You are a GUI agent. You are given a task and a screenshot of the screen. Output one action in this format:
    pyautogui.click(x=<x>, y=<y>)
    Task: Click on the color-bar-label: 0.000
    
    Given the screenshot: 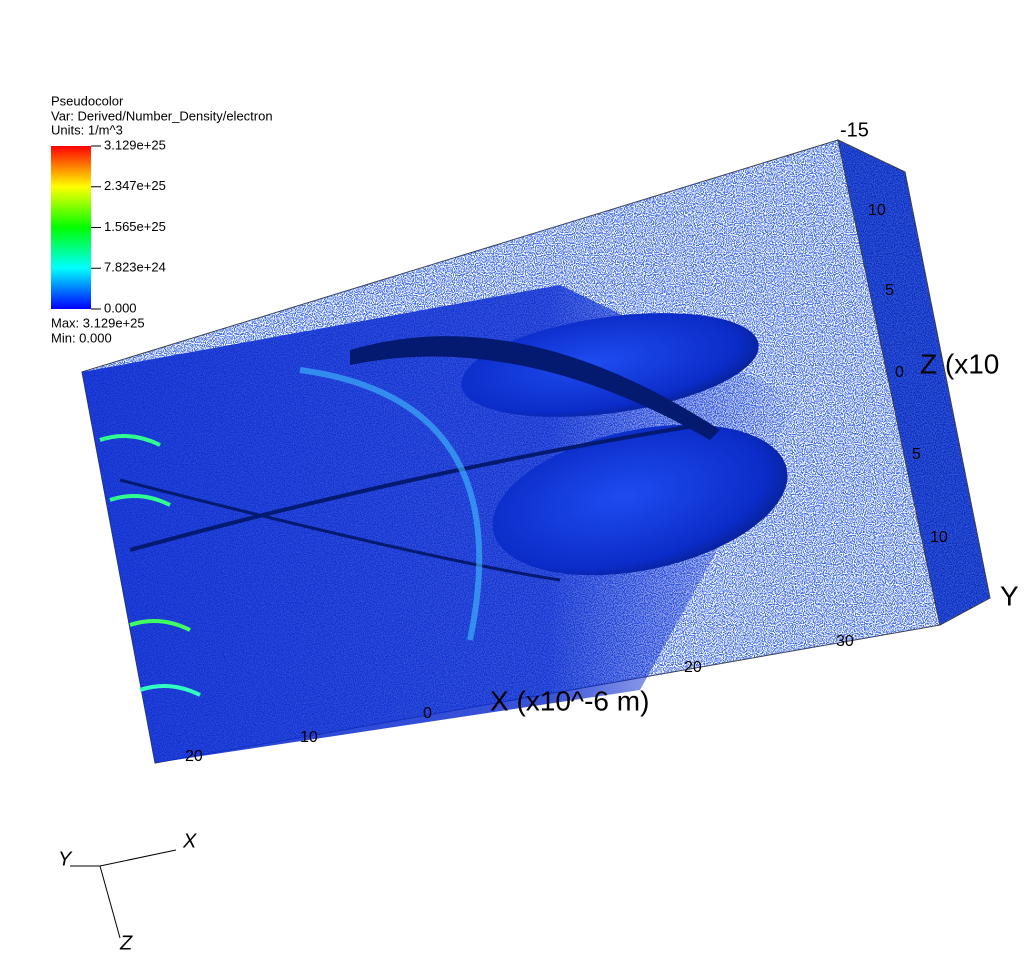 What is the action you would take?
    pyautogui.click(x=120, y=307)
    